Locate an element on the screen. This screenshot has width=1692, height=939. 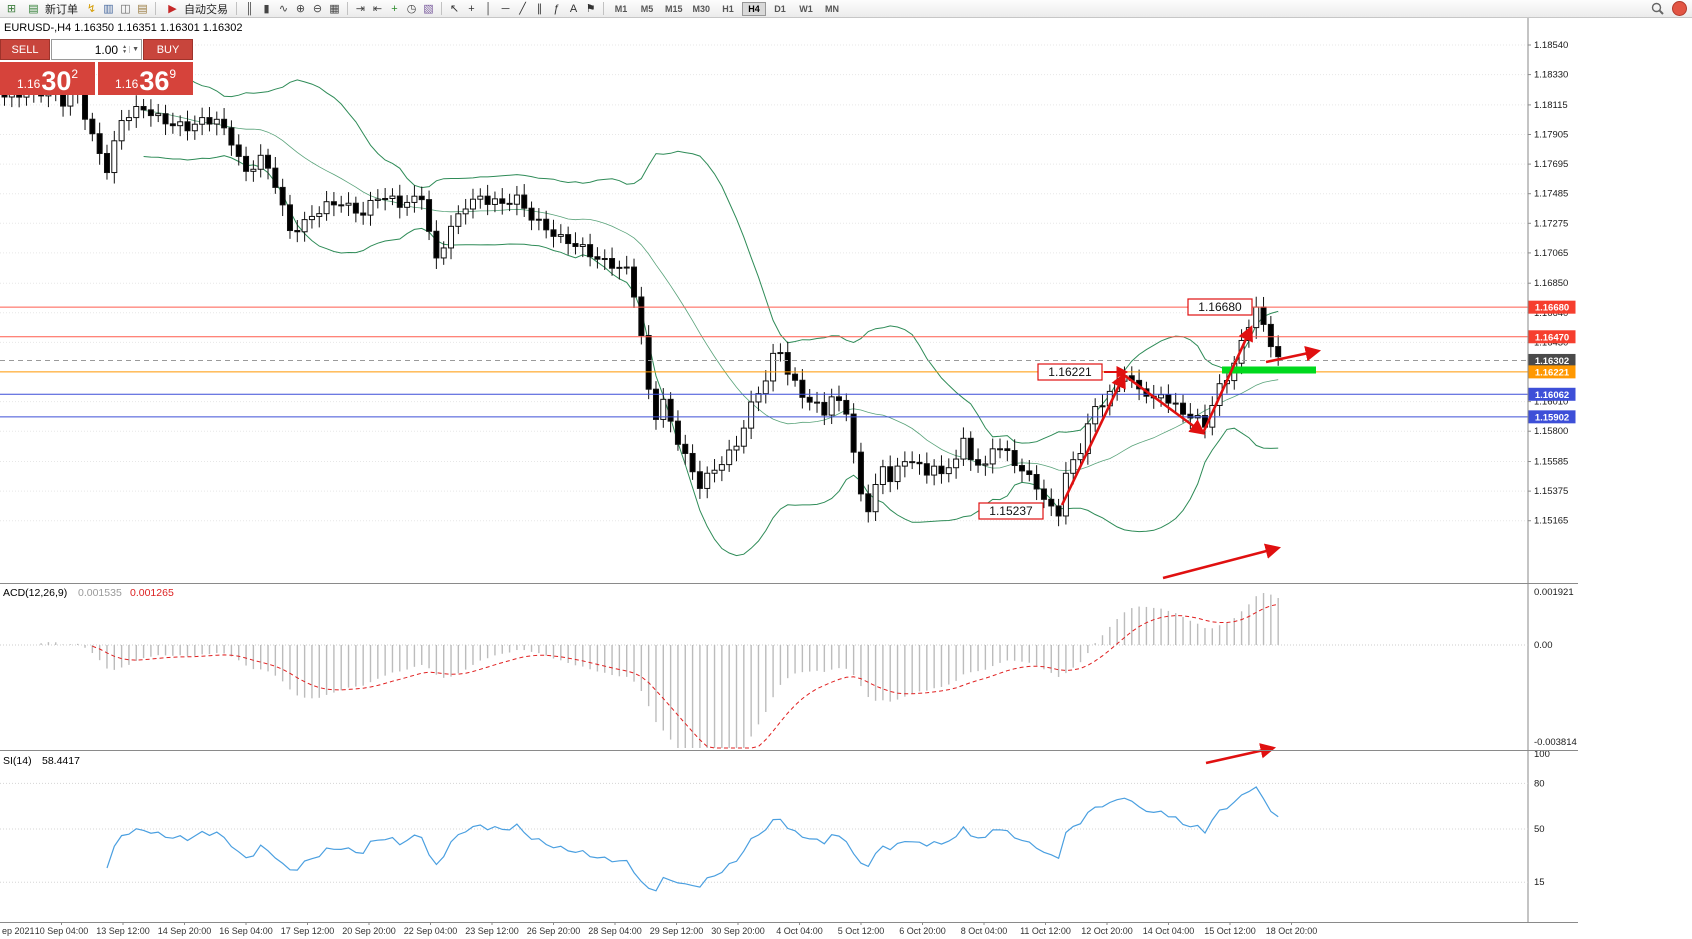
crosshair-icon: + is located at coordinates (471, 8).